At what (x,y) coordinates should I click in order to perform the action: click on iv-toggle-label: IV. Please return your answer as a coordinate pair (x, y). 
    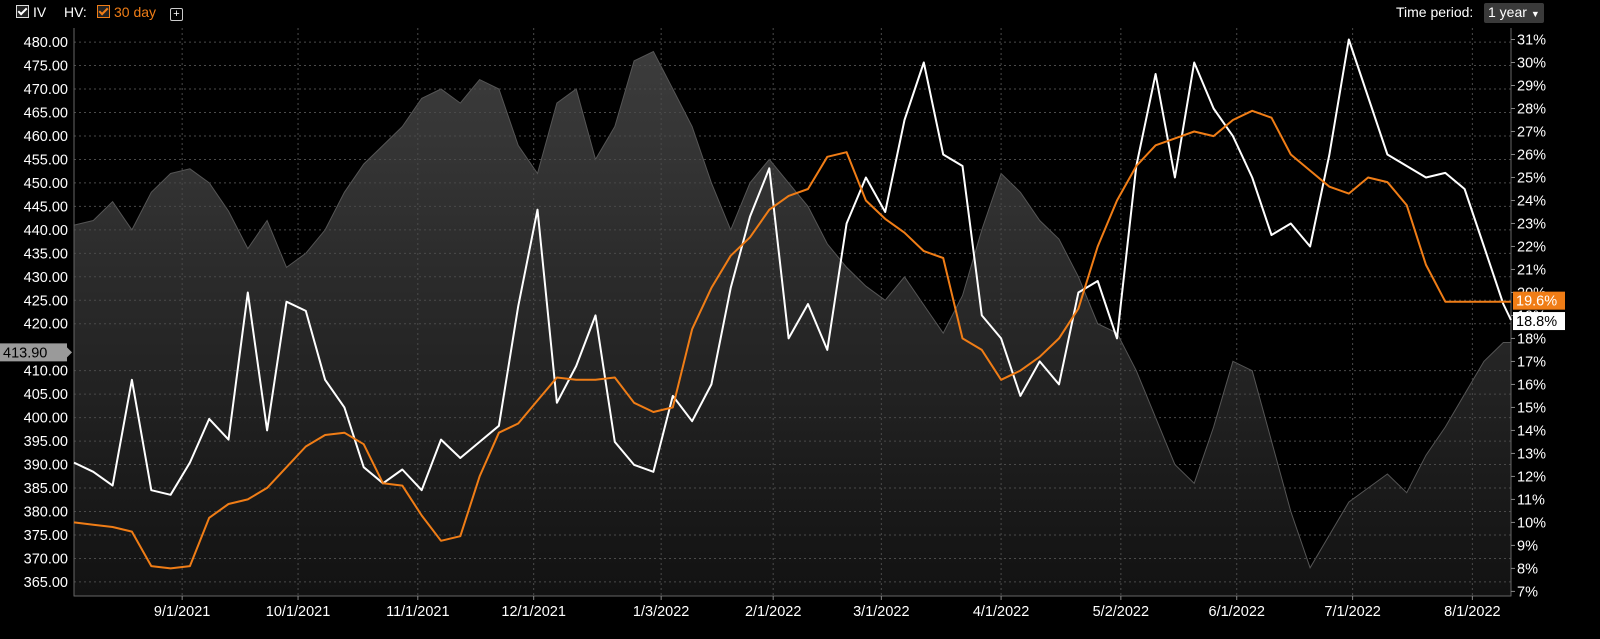
    Looking at the image, I should click on (40, 12).